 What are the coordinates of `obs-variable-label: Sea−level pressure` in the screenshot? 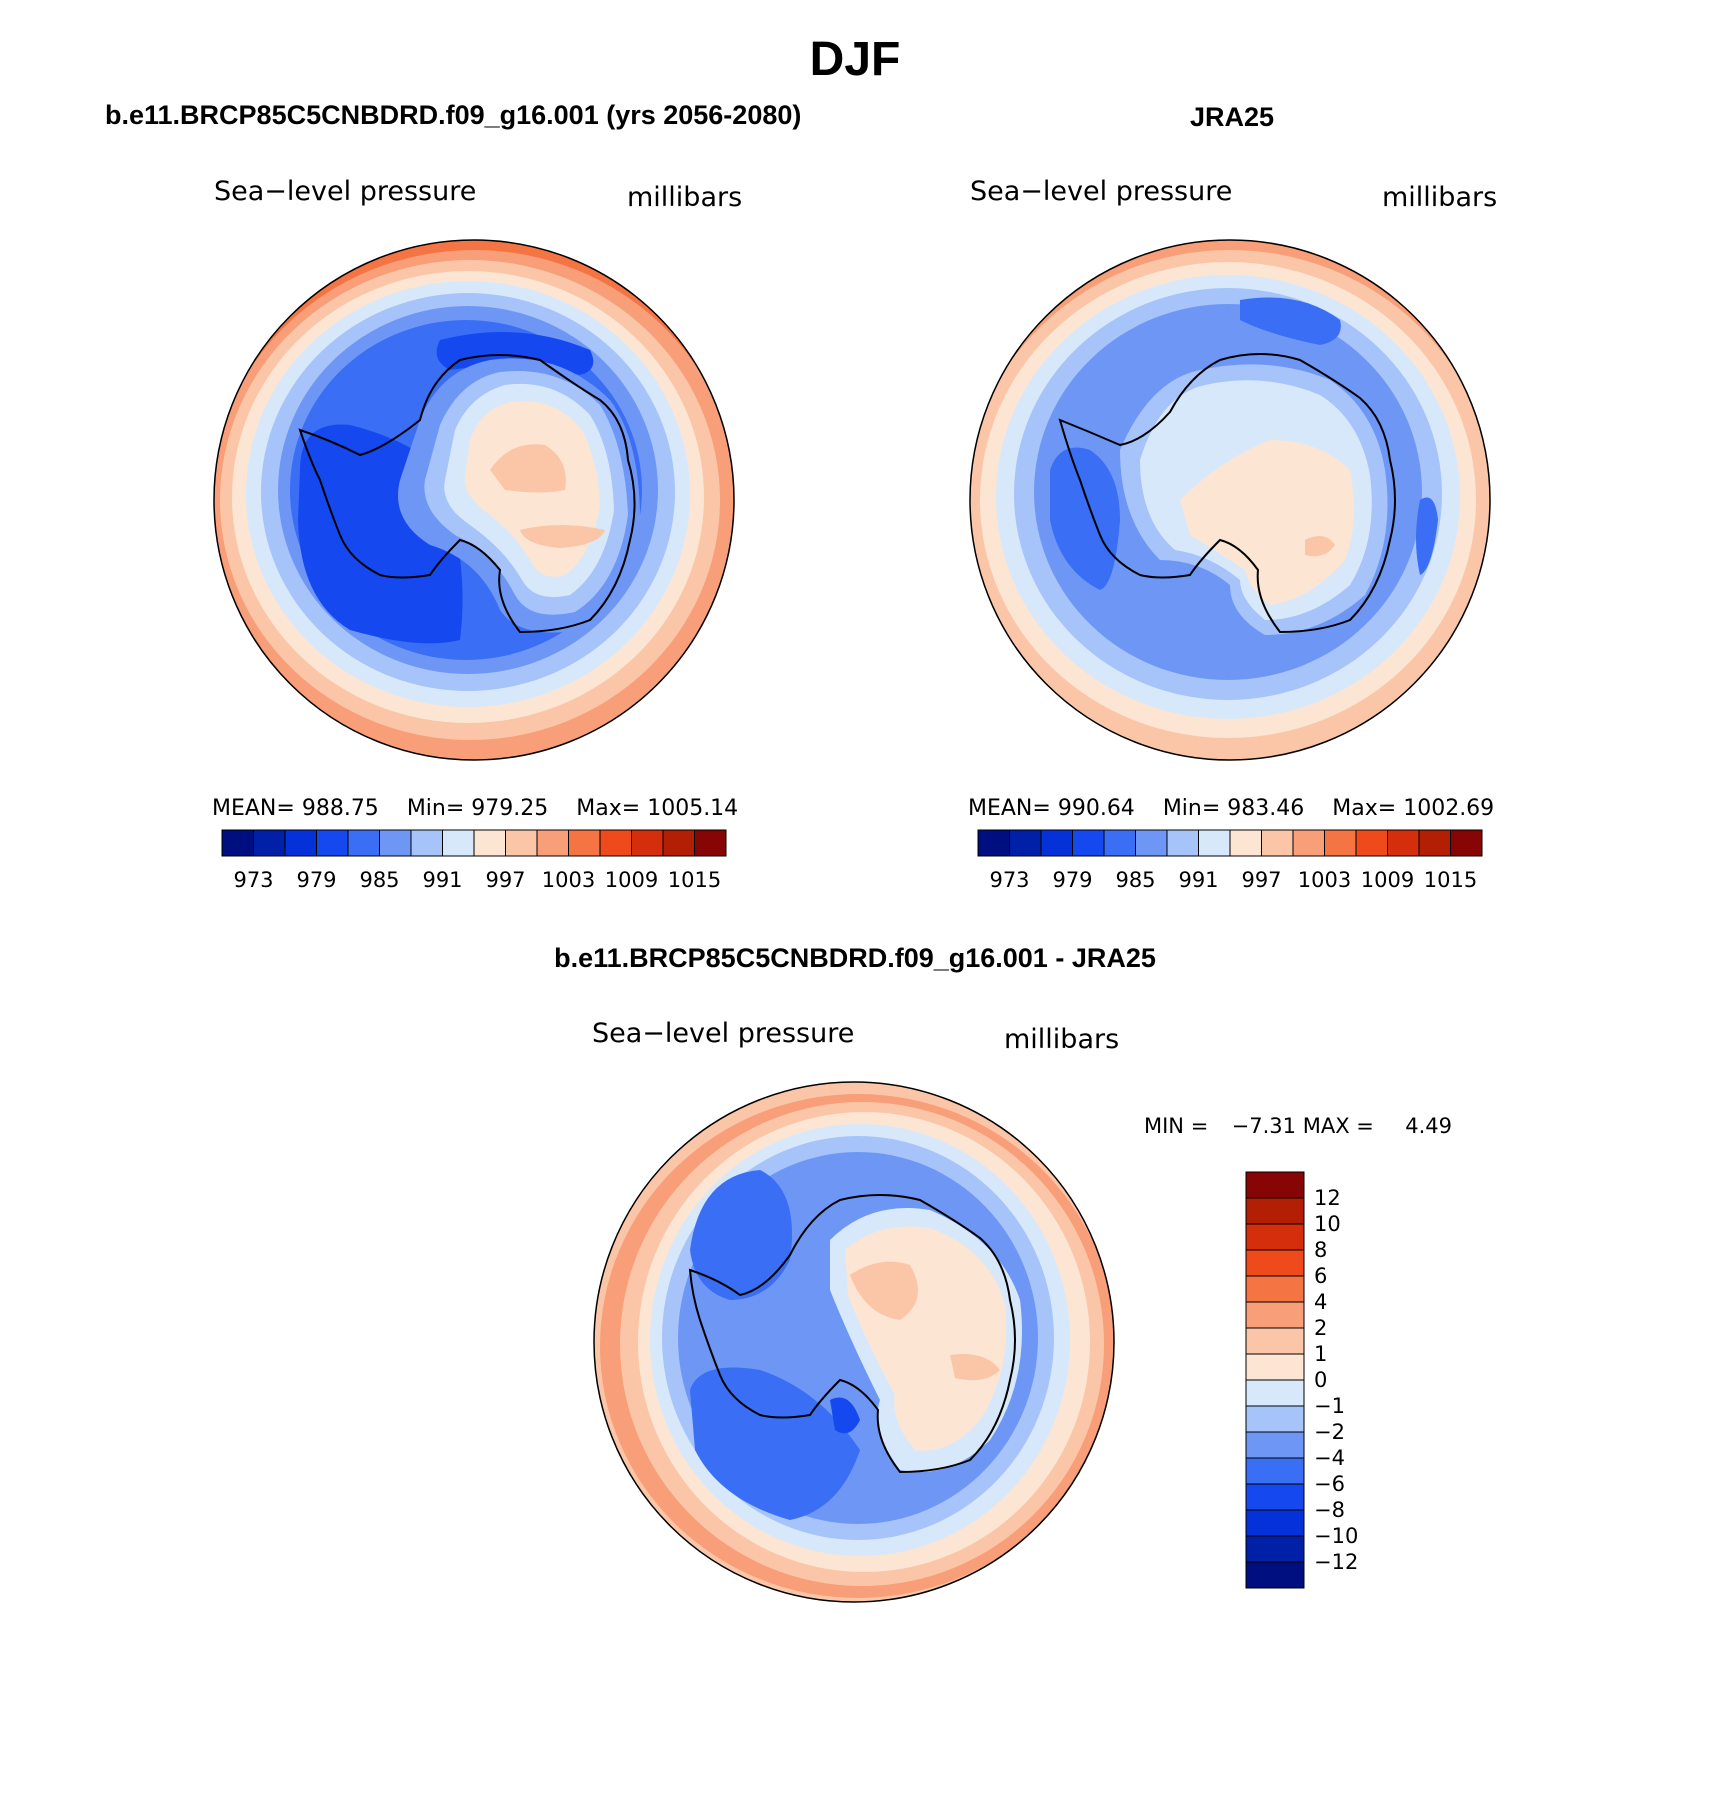 It's located at (1101, 191).